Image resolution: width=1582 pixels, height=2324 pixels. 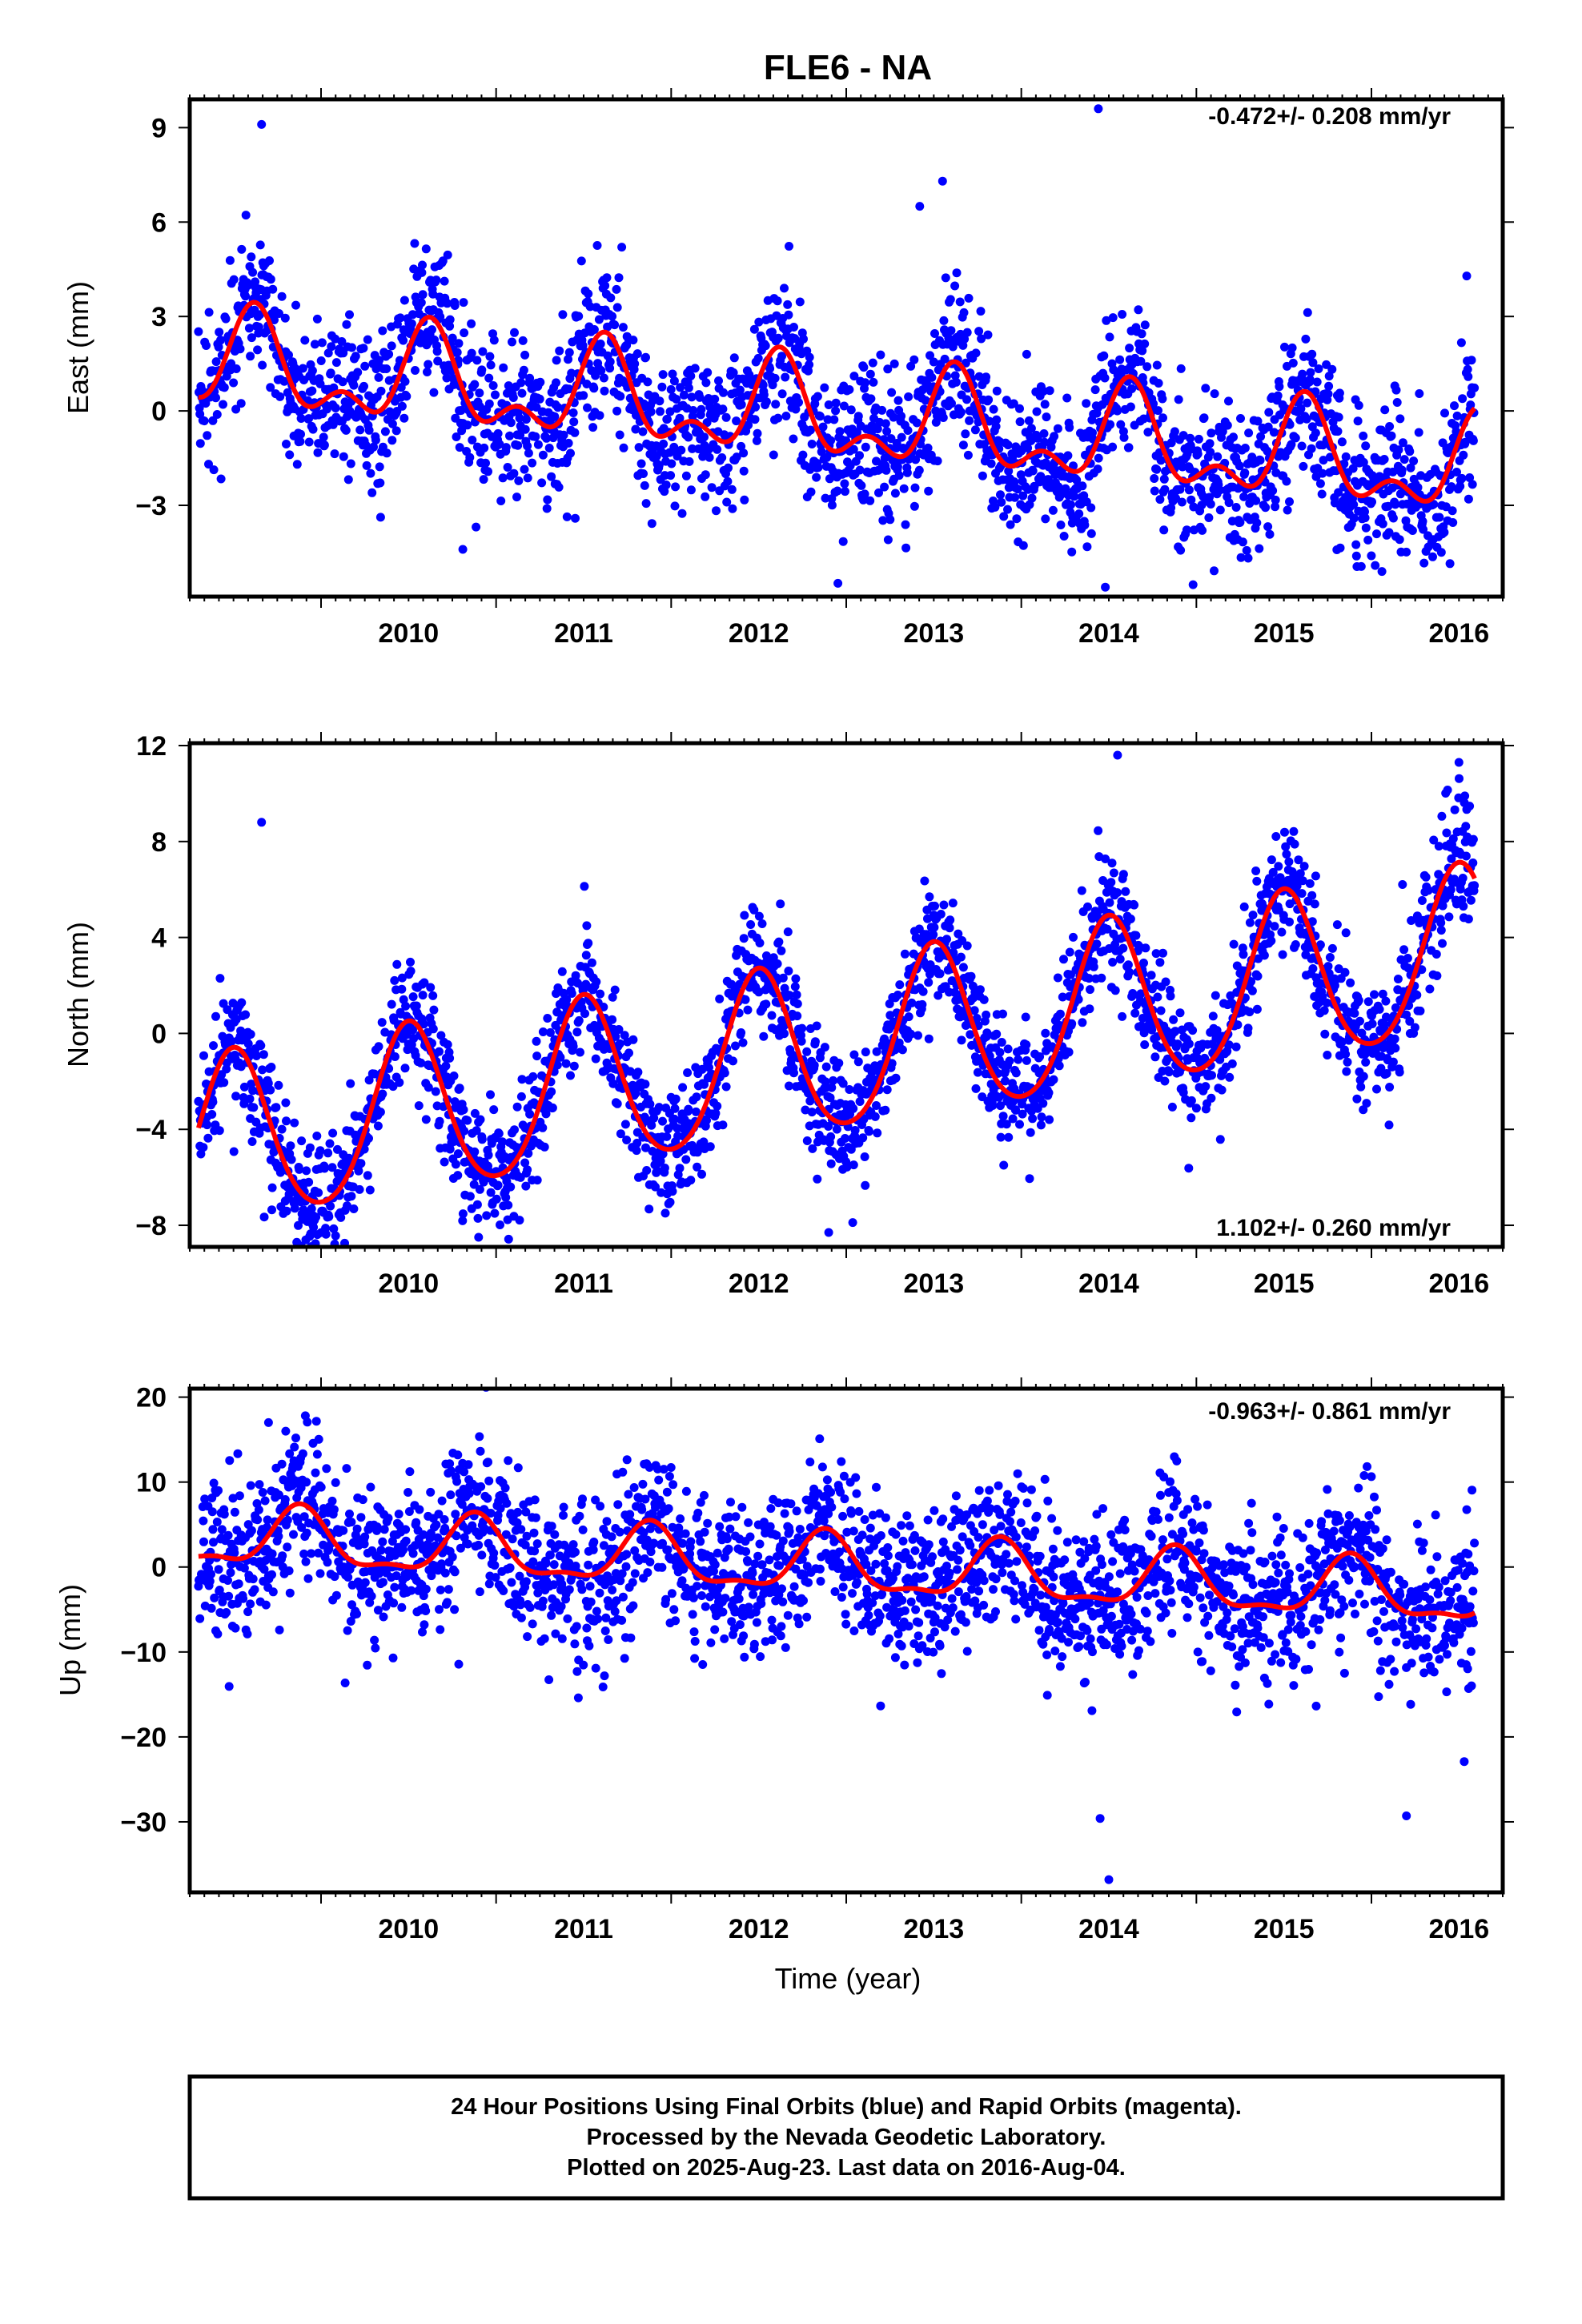 I want to click on east-outlier-point, so click(x=1106, y=587).